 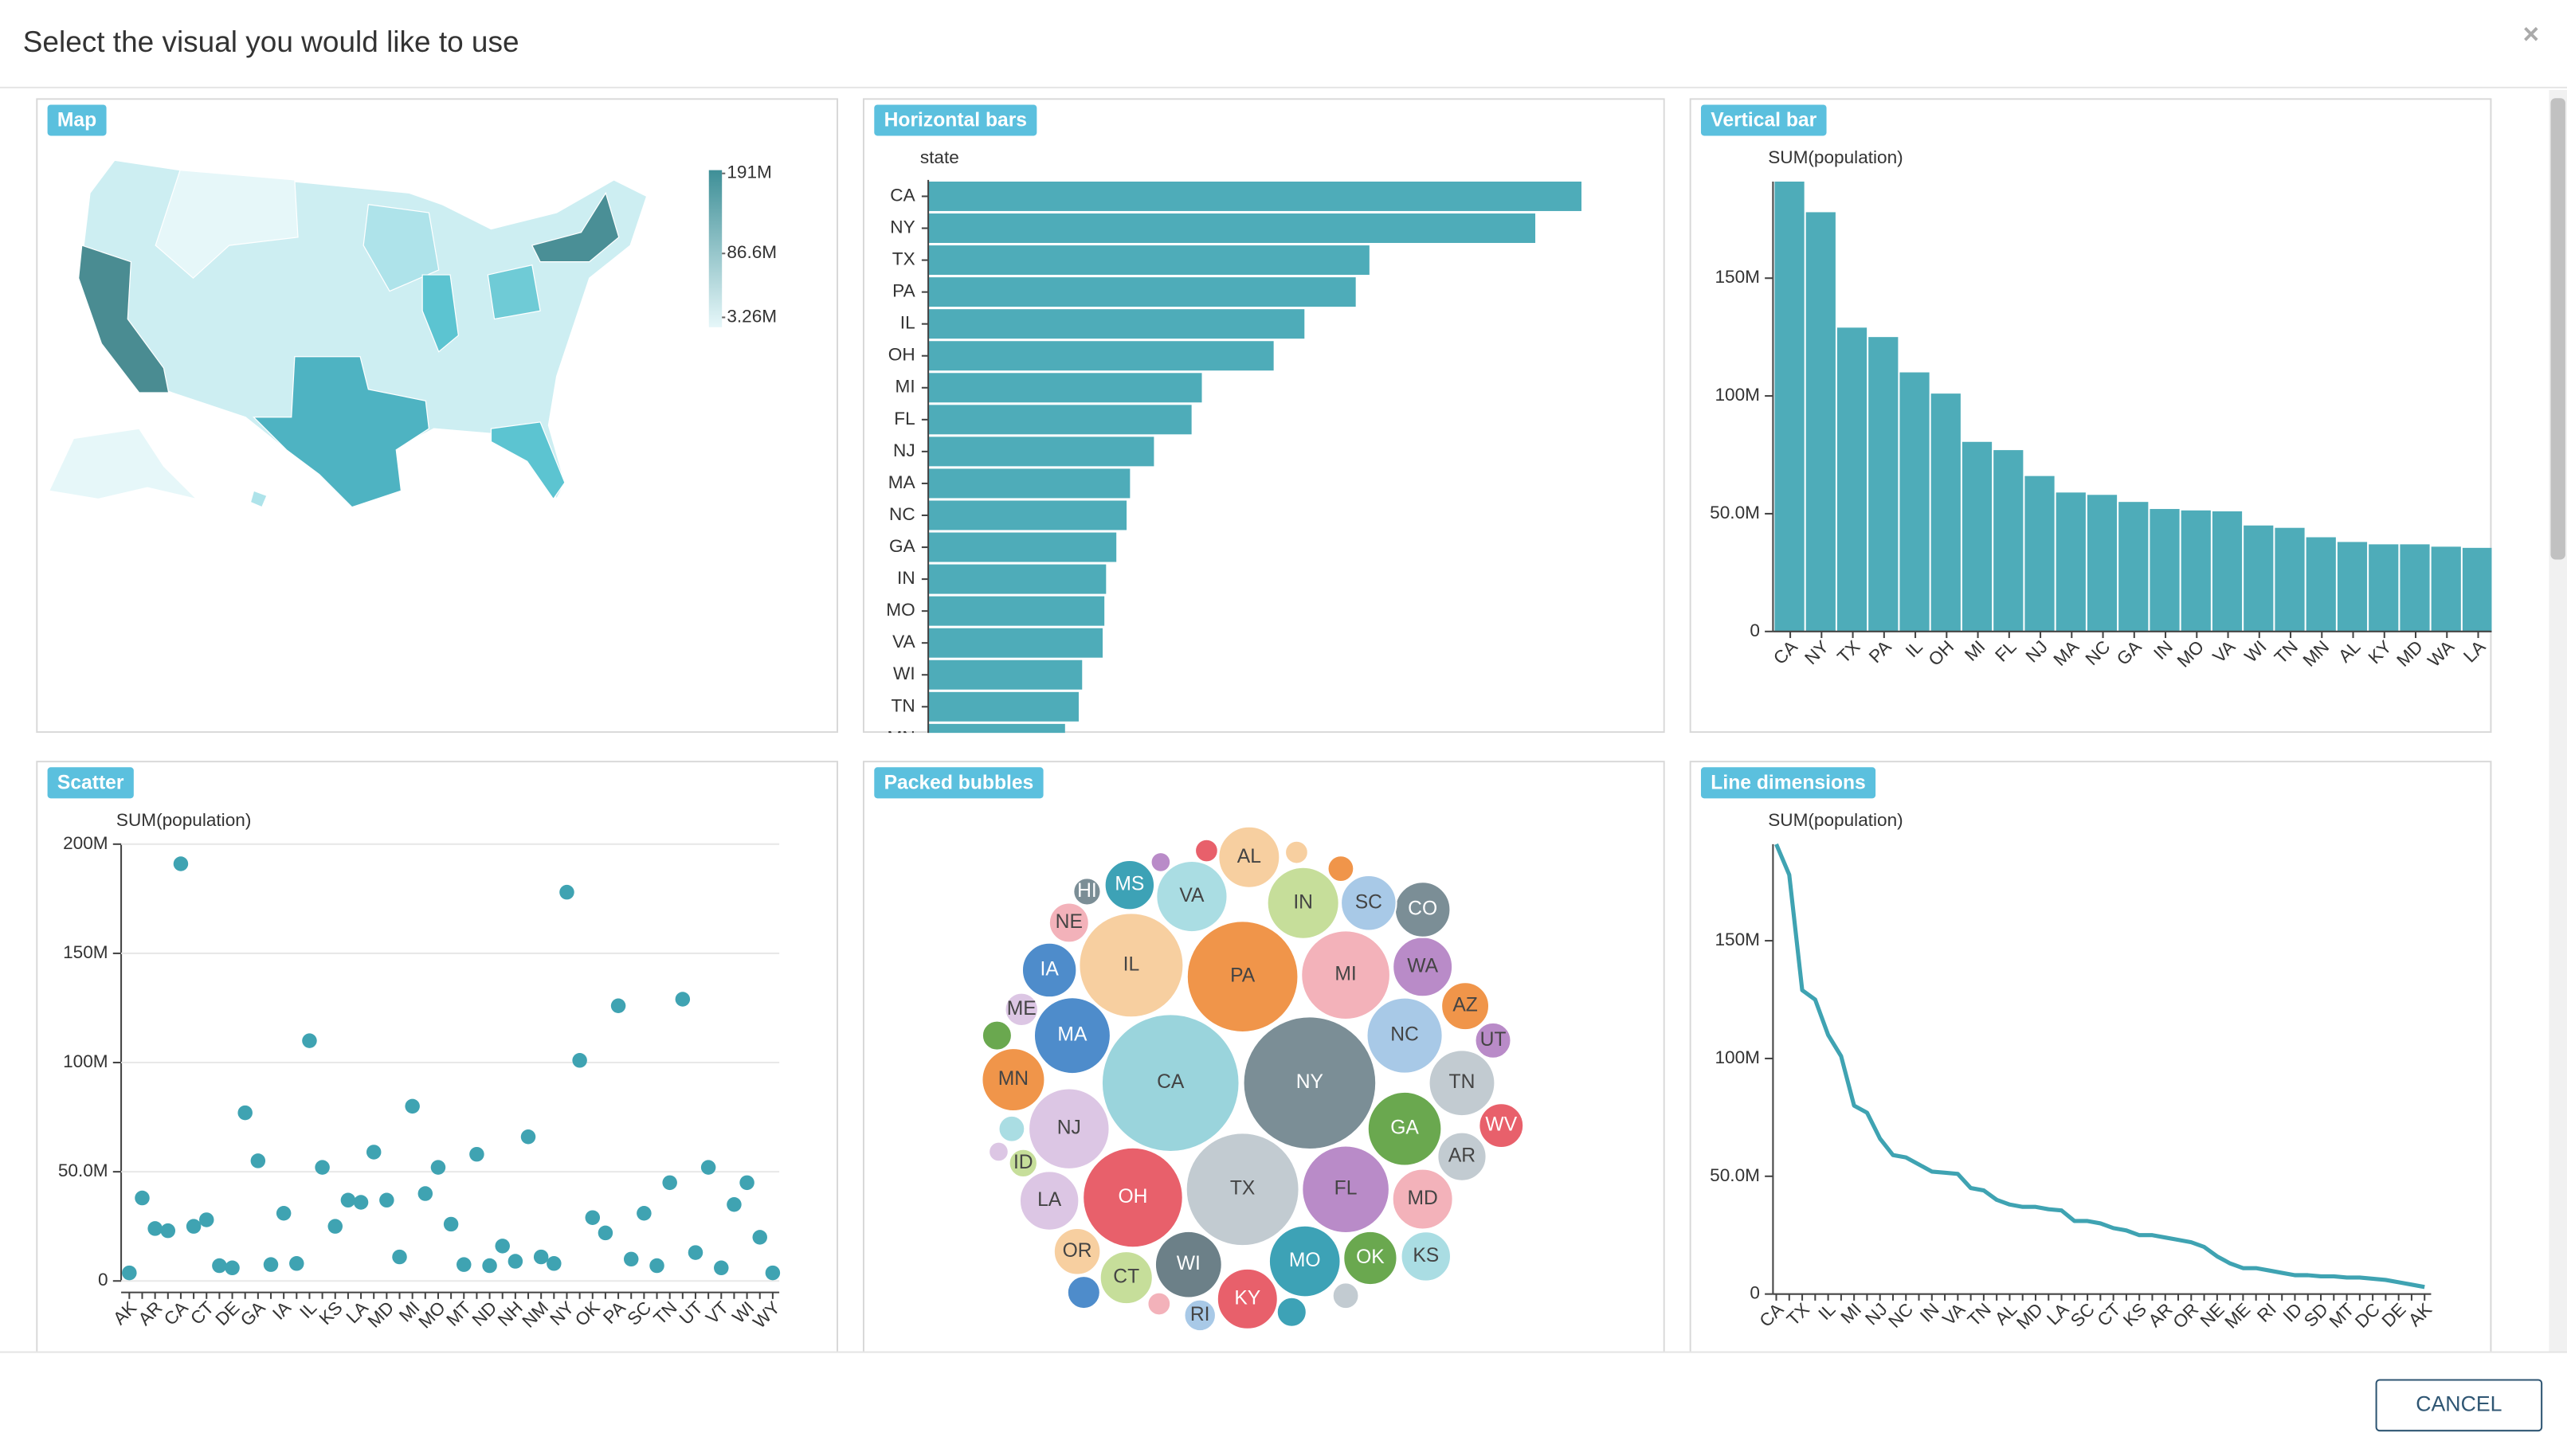 What do you see at coordinates (2459, 1405) in the screenshot?
I see `cancel-button` at bounding box center [2459, 1405].